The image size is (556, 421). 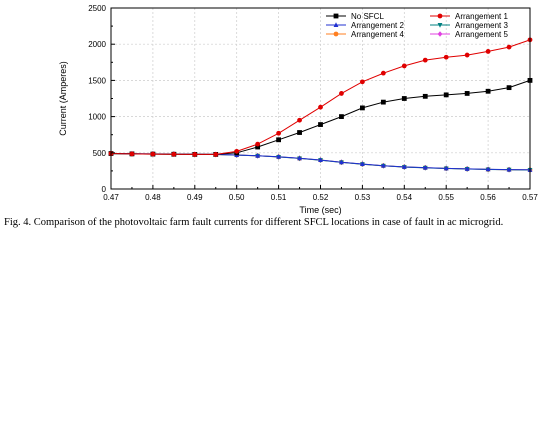 I want to click on y-tick-label: 1000, so click(x=97, y=117).